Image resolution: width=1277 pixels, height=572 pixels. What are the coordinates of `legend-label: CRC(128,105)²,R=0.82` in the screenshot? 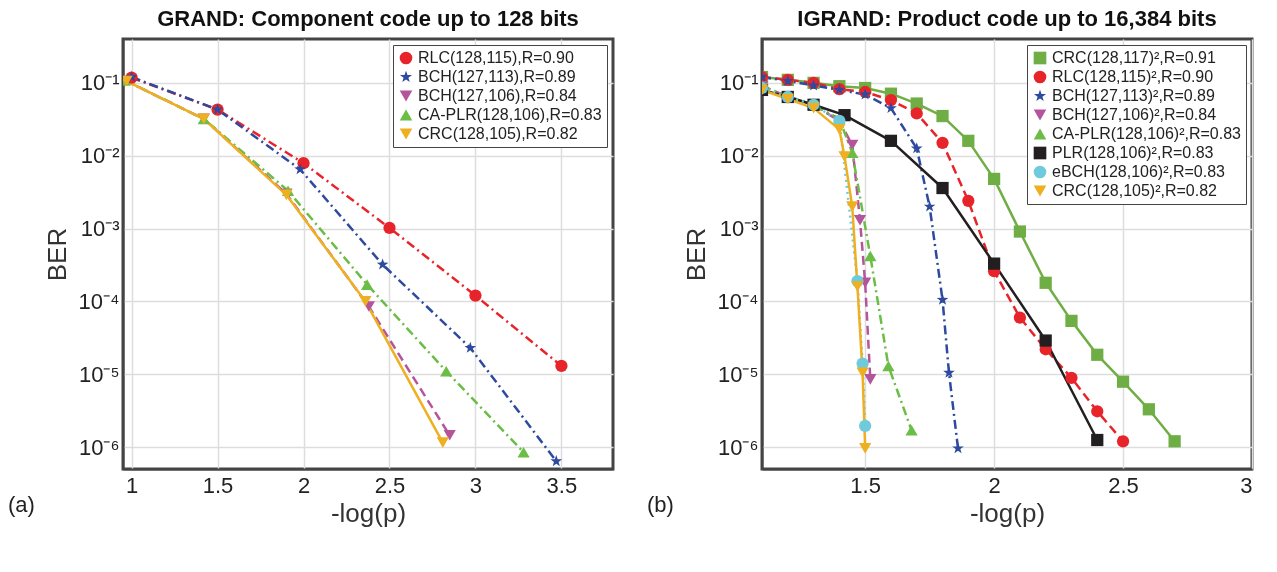 It's located at (1135, 190).